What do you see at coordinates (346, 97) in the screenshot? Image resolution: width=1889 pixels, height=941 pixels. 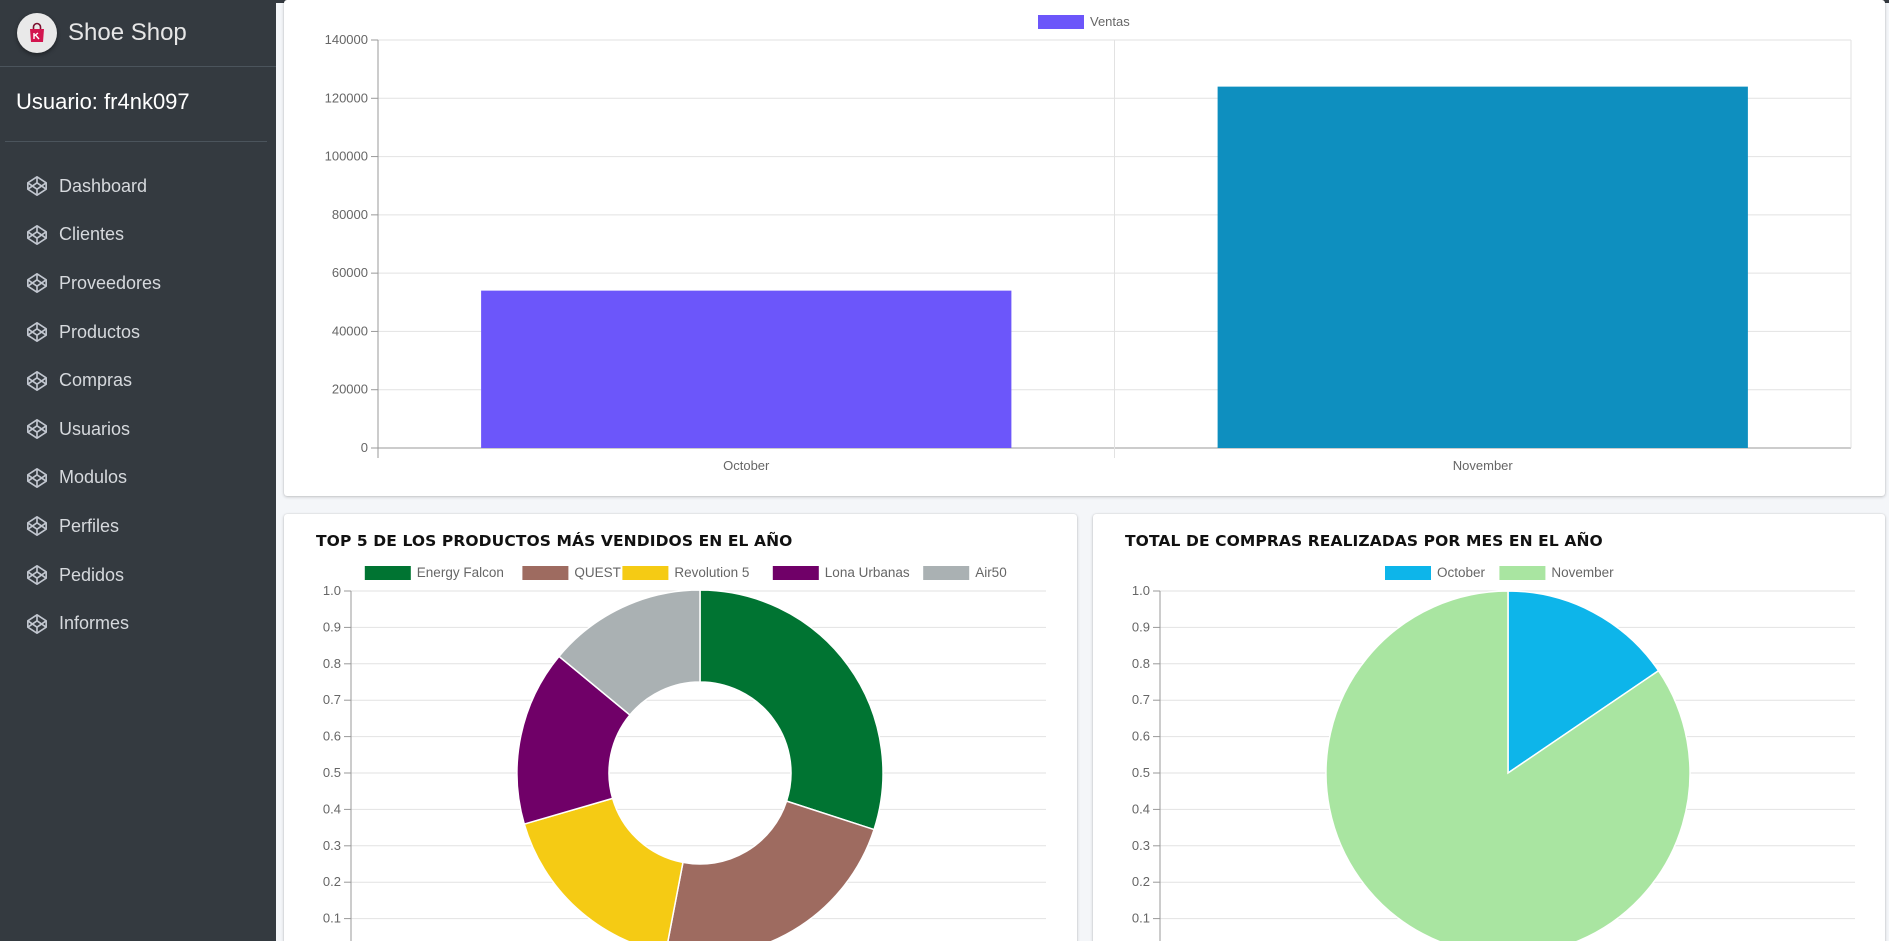 I see `y-tick-label: 120000` at bounding box center [346, 97].